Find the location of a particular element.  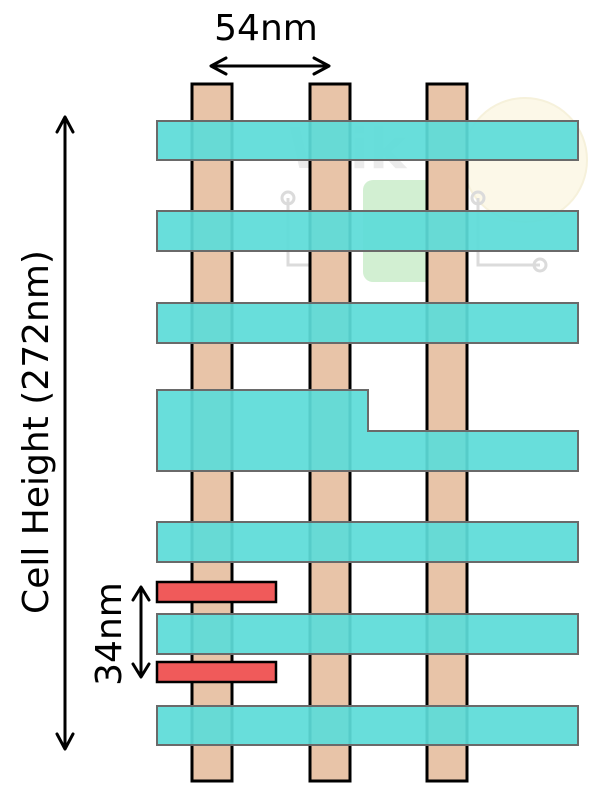

metal-pitch-dimension: 34nm is located at coordinates (120, 634).